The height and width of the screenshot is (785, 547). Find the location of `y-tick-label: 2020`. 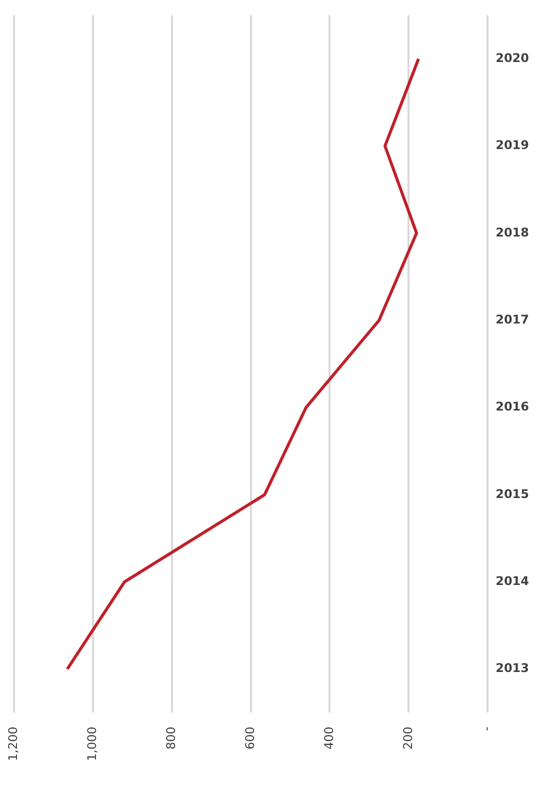

y-tick-label: 2020 is located at coordinates (513, 57).